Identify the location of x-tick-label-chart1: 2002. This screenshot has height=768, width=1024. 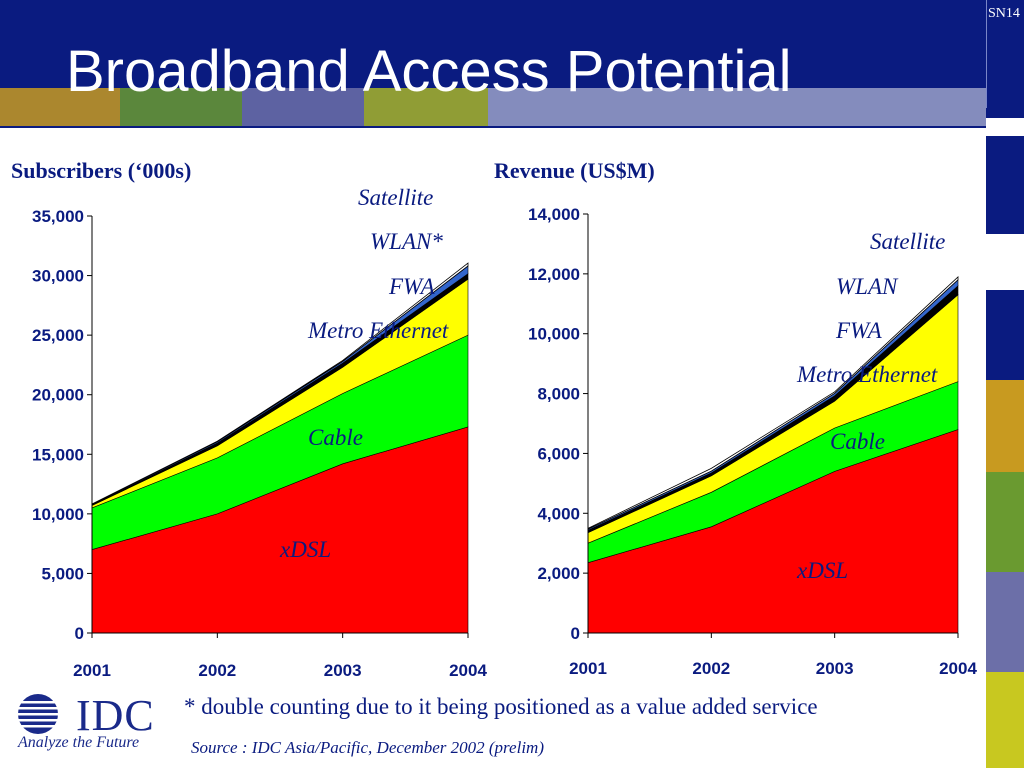
(217, 670).